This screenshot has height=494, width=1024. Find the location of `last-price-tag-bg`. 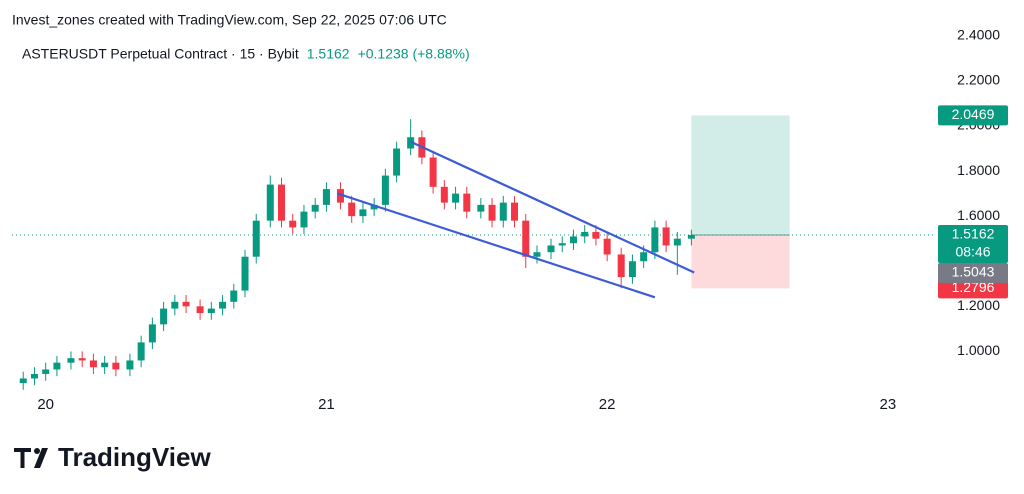

last-price-tag-bg is located at coordinates (973, 244).